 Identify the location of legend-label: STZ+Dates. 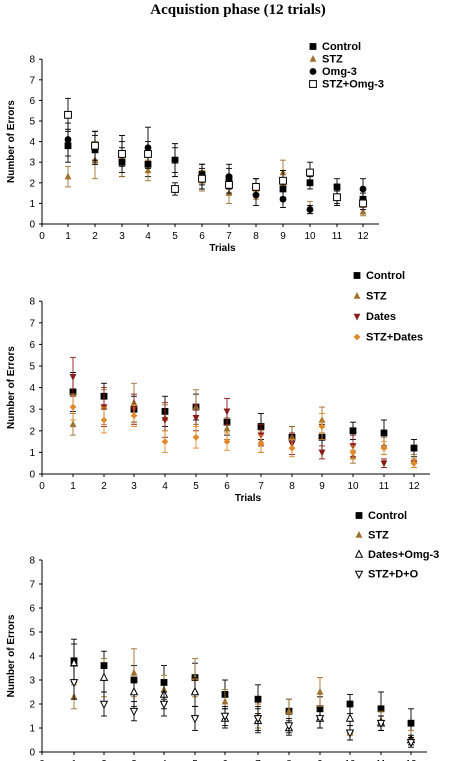
(394, 338).